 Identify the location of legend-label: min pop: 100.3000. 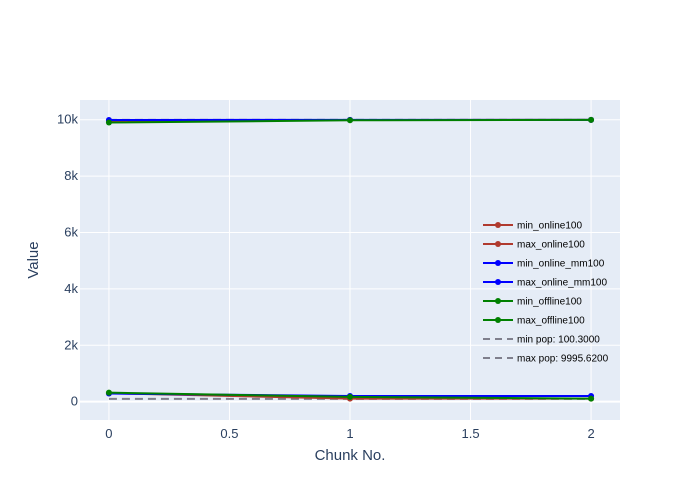
(558, 340).